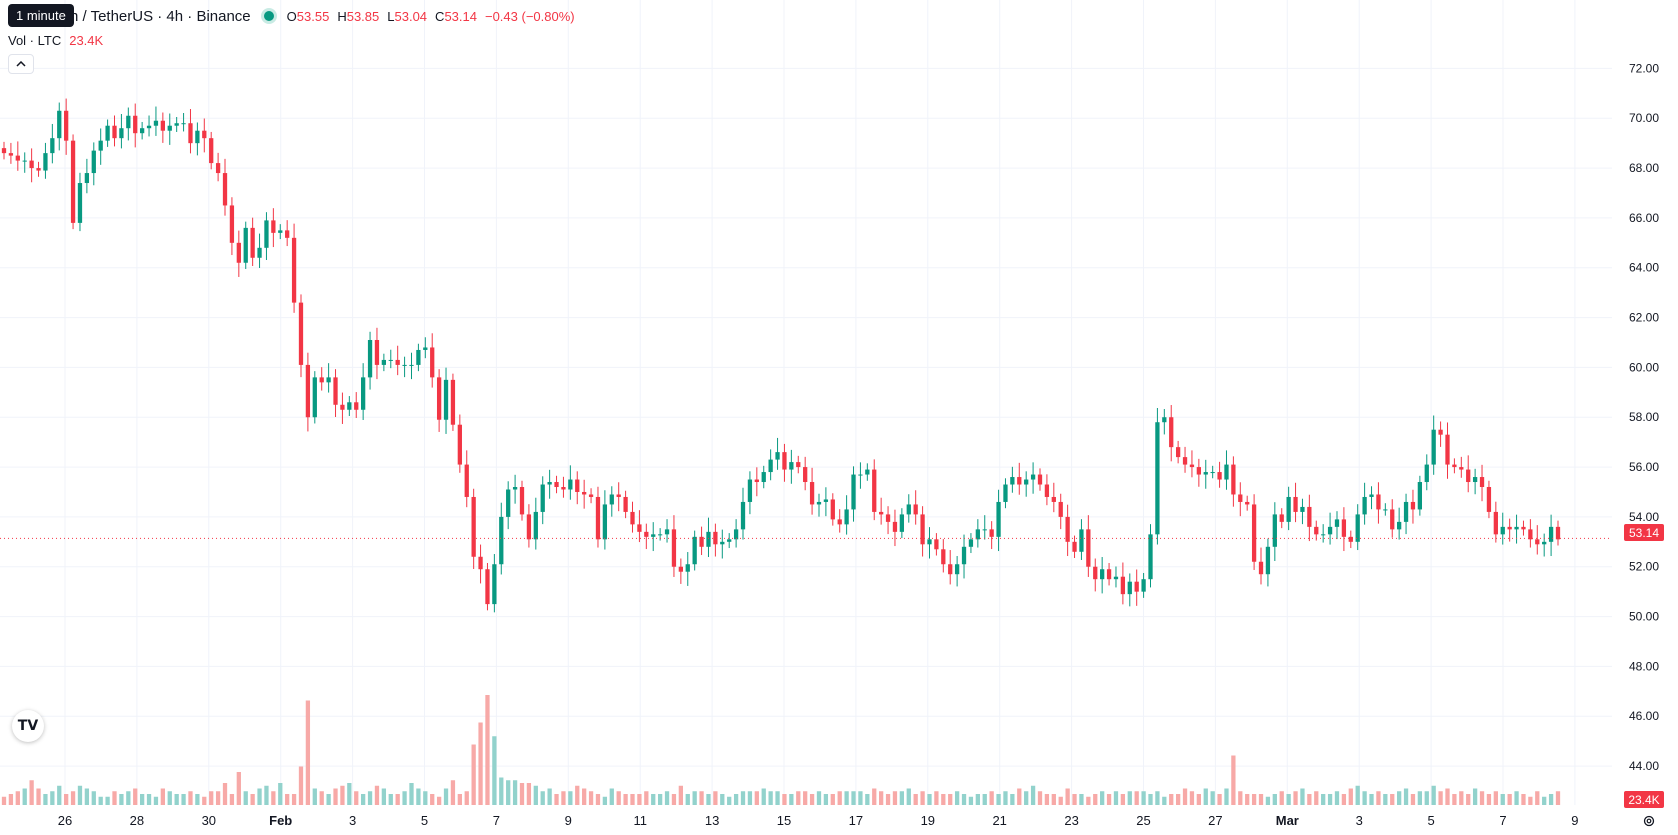 The width and height of the screenshot is (1678, 835). Describe the element at coordinates (1649, 822) in the screenshot. I see `settings-button` at that location.